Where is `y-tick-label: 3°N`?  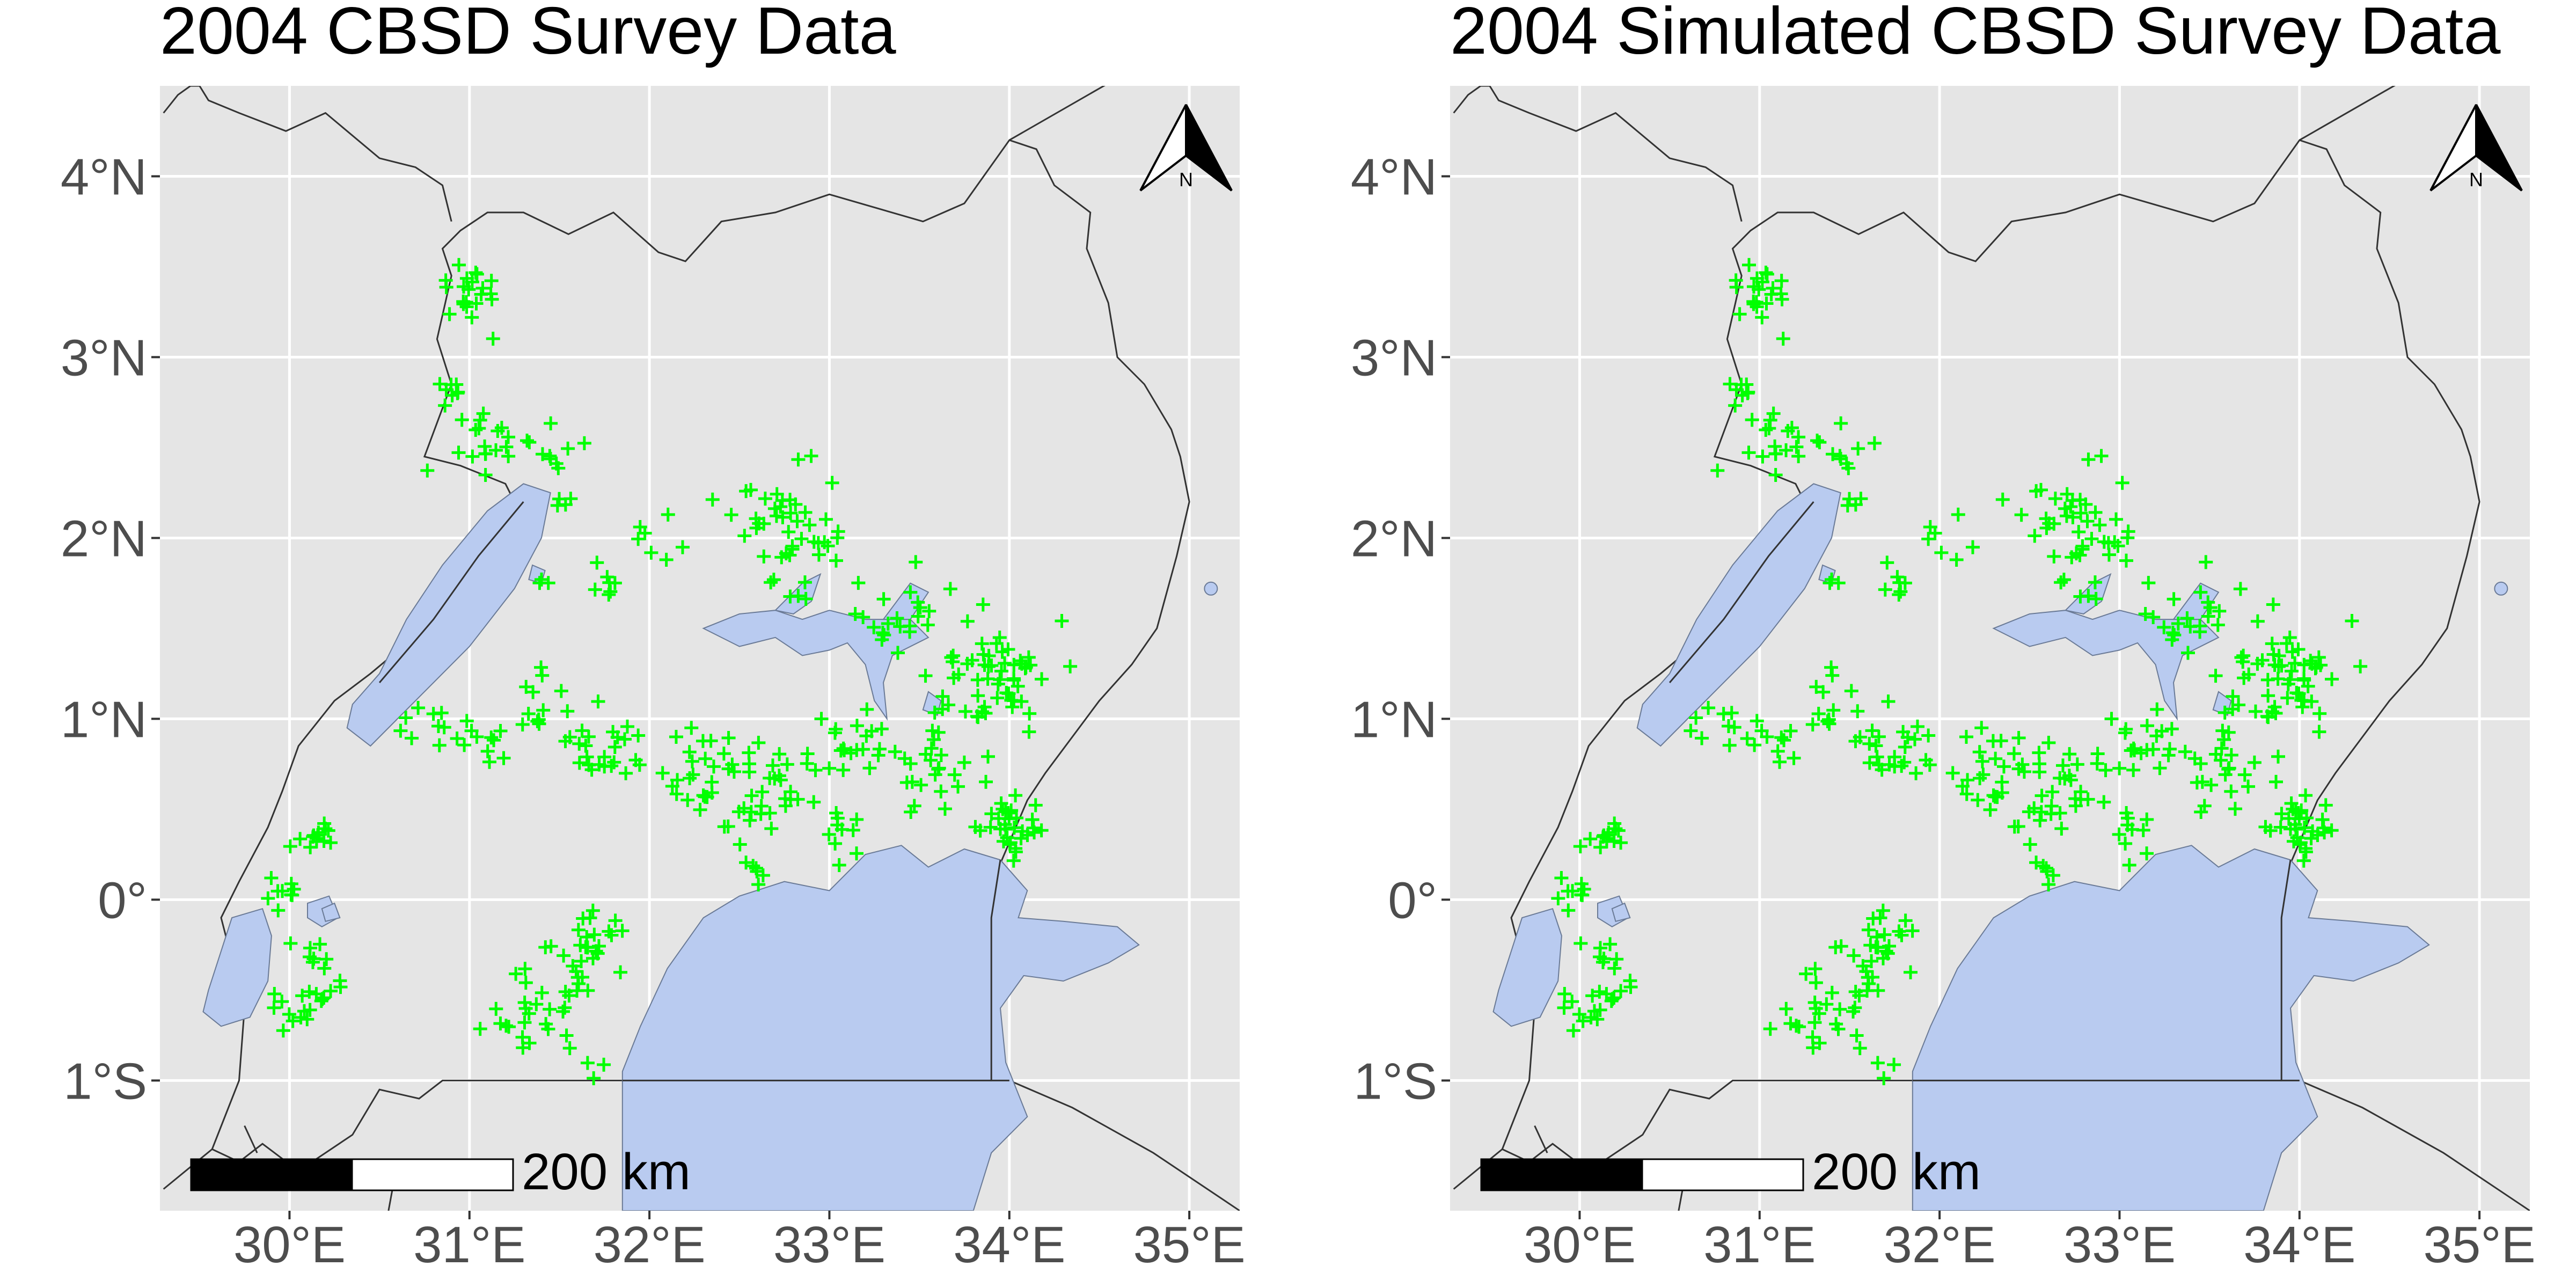 y-tick-label: 3°N is located at coordinates (104, 357).